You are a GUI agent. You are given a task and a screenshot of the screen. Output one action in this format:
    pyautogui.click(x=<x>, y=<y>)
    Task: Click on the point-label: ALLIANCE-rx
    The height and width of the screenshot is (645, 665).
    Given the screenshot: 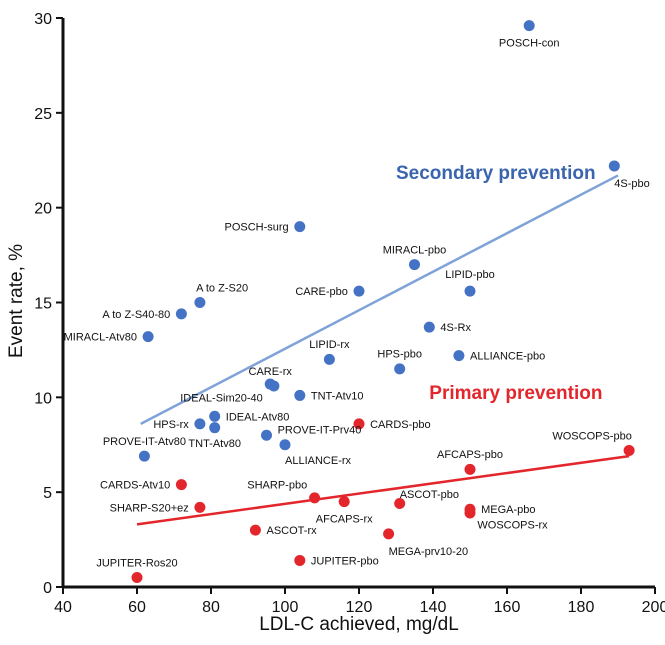 What is the action you would take?
    pyautogui.click(x=318, y=461)
    